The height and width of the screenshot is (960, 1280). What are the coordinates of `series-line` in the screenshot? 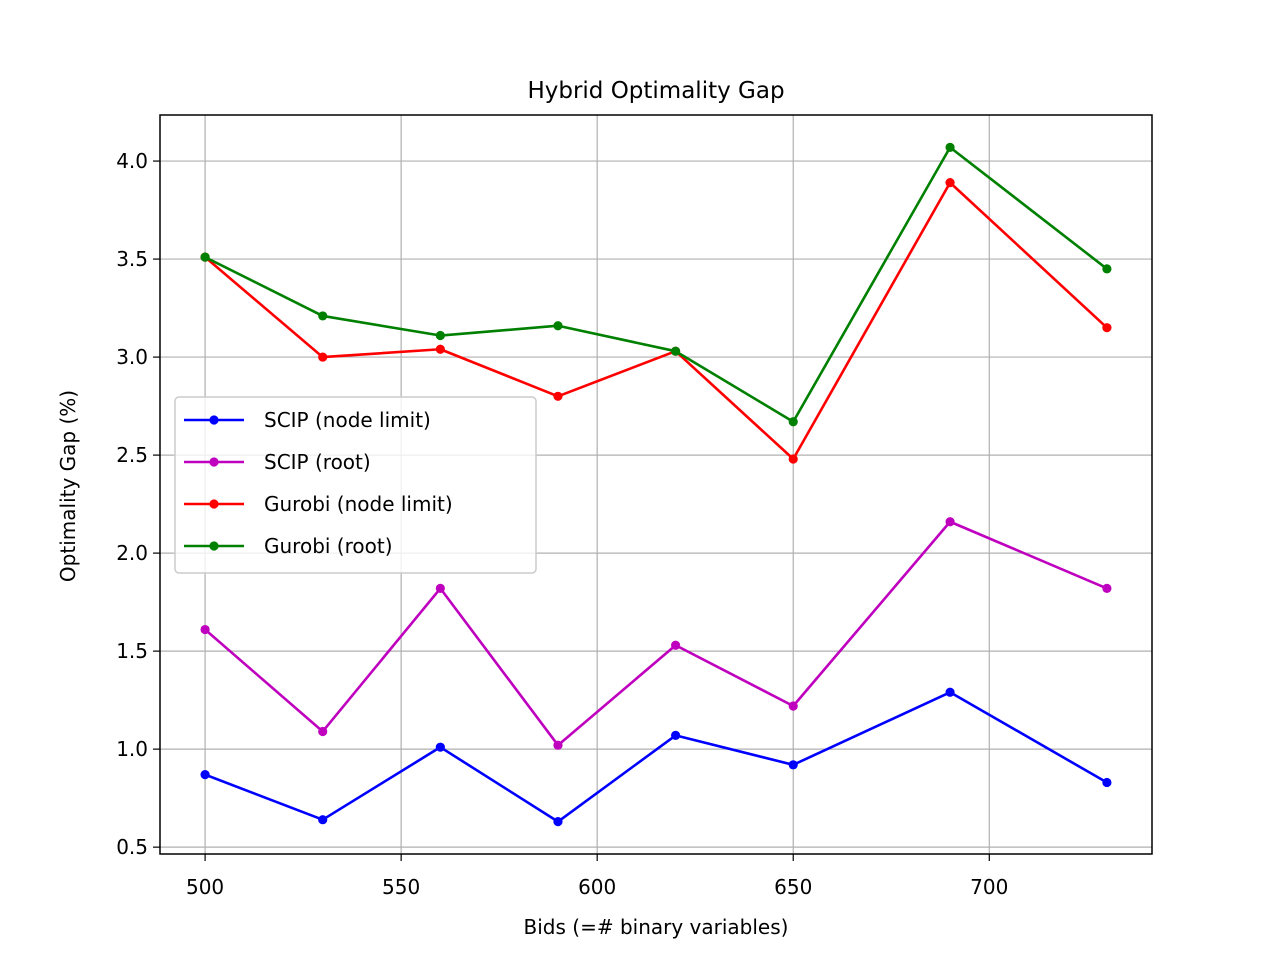 It's located at (656, 756).